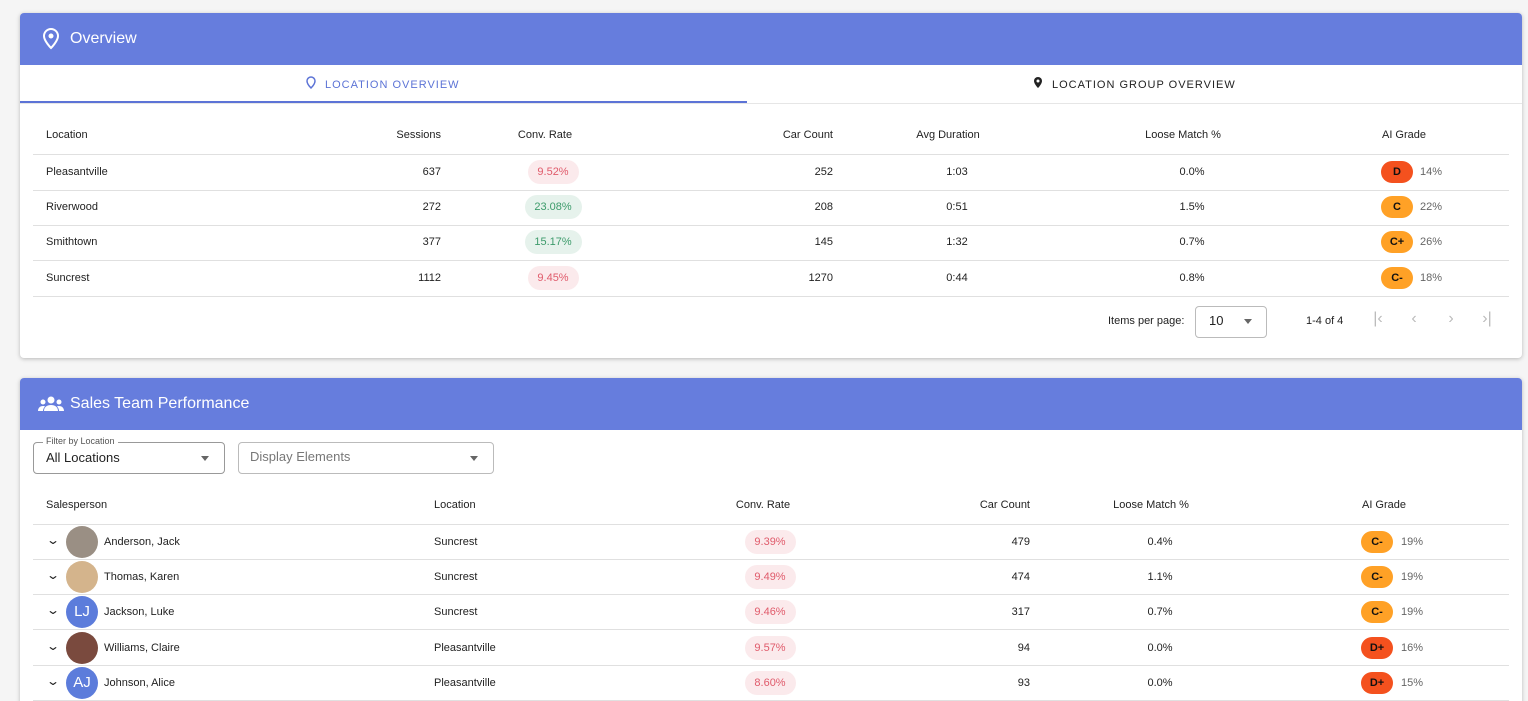  I want to click on pagination-range: 1-4 of 4, so click(1325, 321).